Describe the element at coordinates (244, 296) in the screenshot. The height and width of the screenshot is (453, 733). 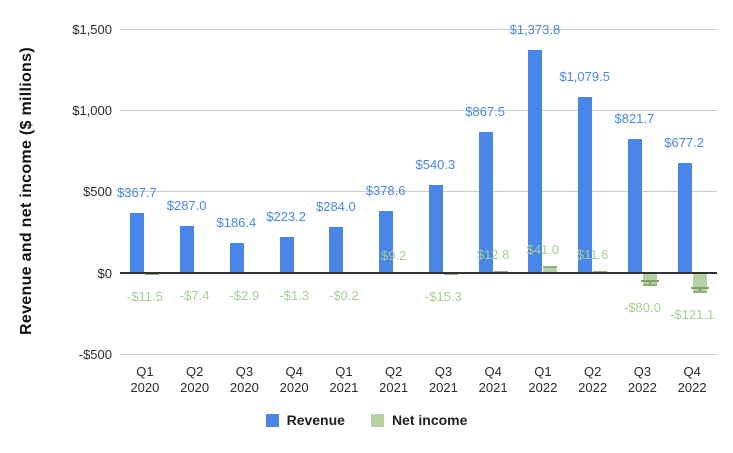
I see `net-income-value-label: -$2.9` at that location.